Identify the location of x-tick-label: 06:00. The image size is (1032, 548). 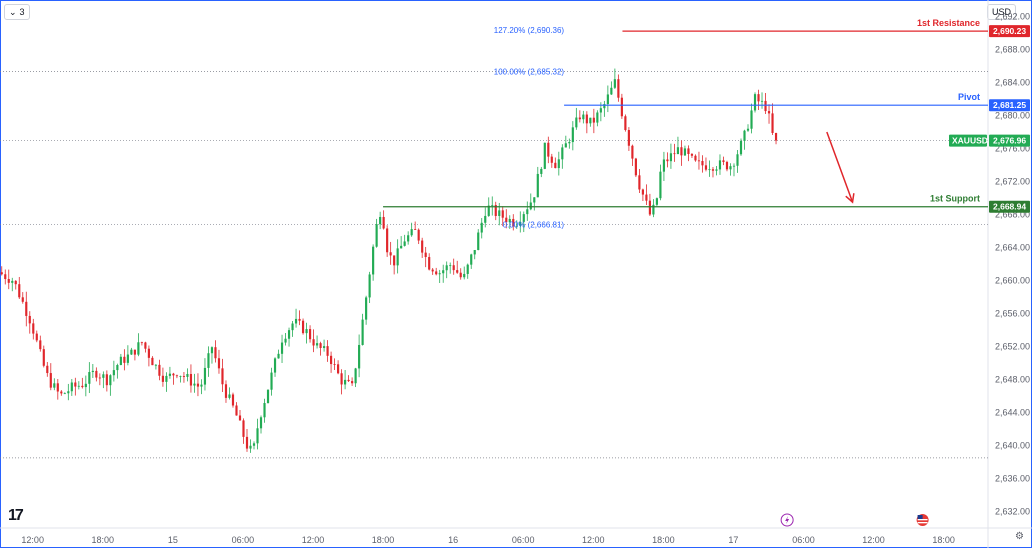
(243, 540).